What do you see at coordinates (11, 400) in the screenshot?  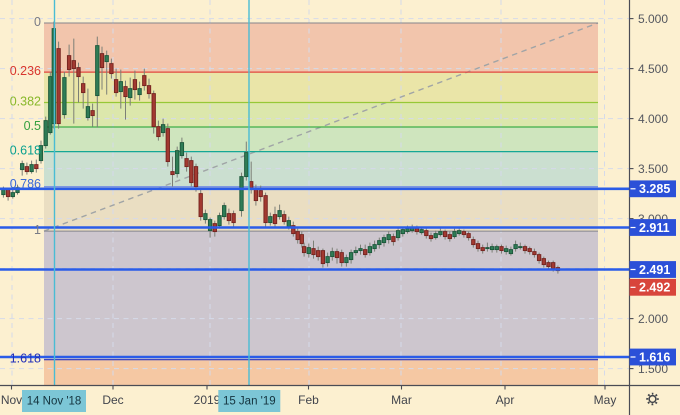 I see `svg-text: Nov` at bounding box center [11, 400].